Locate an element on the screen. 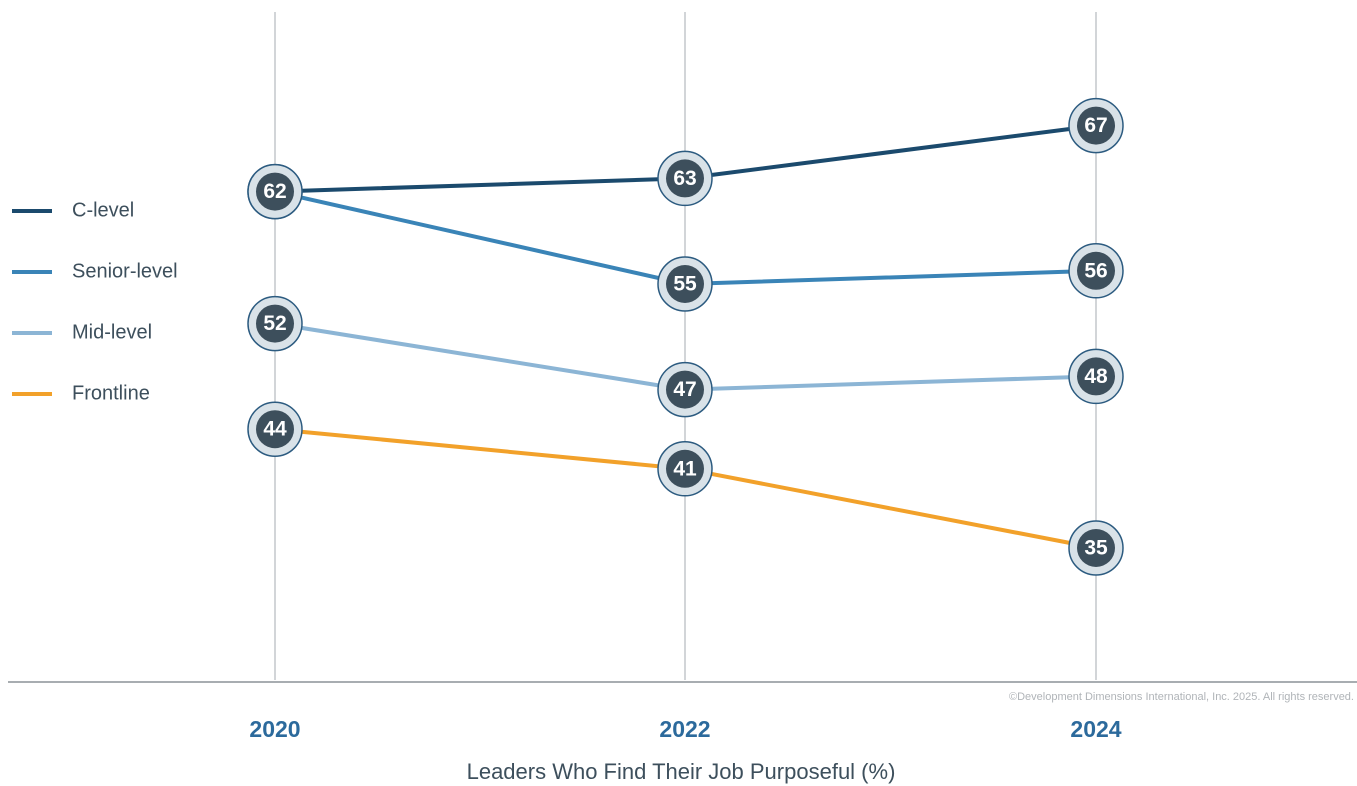 The image size is (1357, 786). data-label: 55 is located at coordinates (685, 284).